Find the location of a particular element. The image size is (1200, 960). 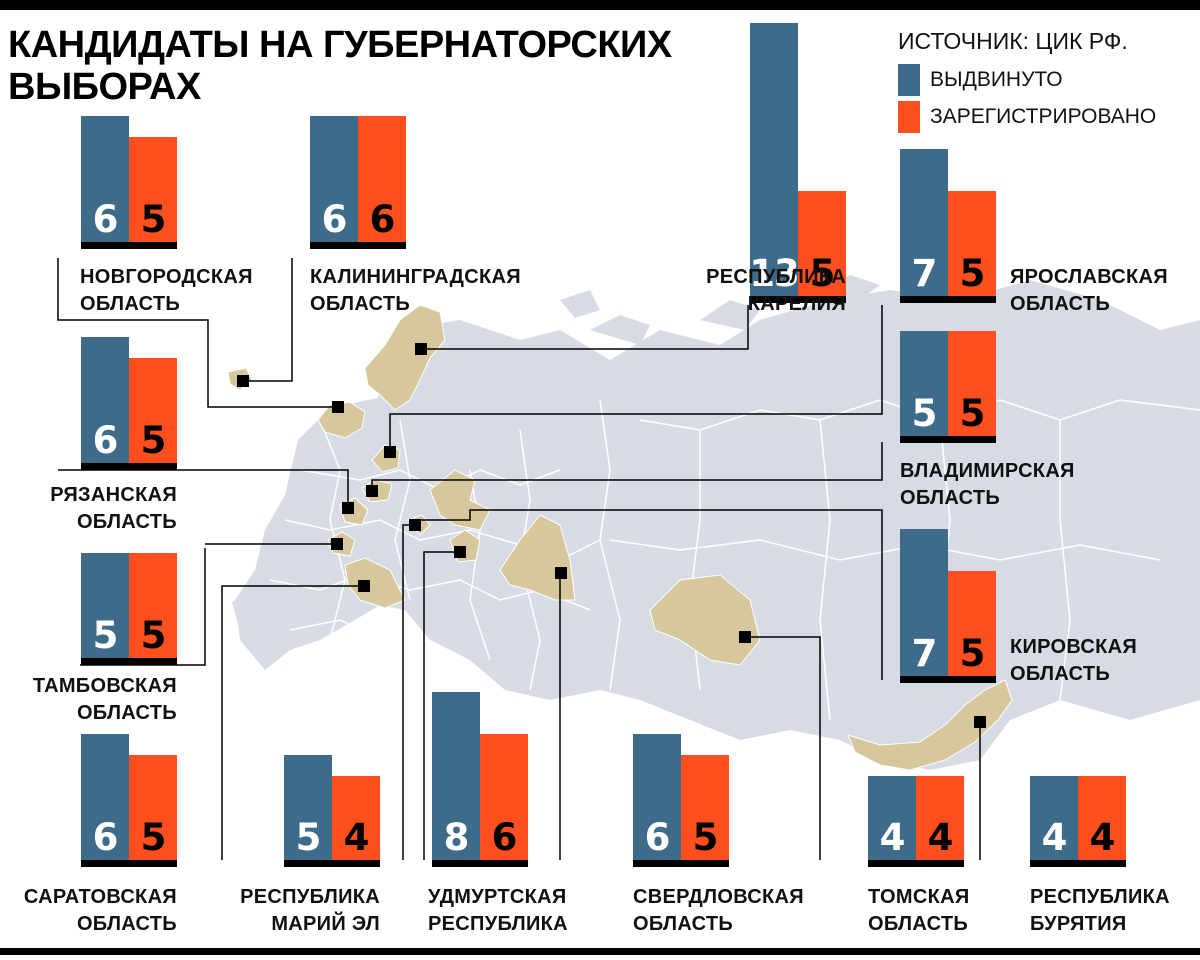

bar-baseline-kirov is located at coordinates (948, 679).